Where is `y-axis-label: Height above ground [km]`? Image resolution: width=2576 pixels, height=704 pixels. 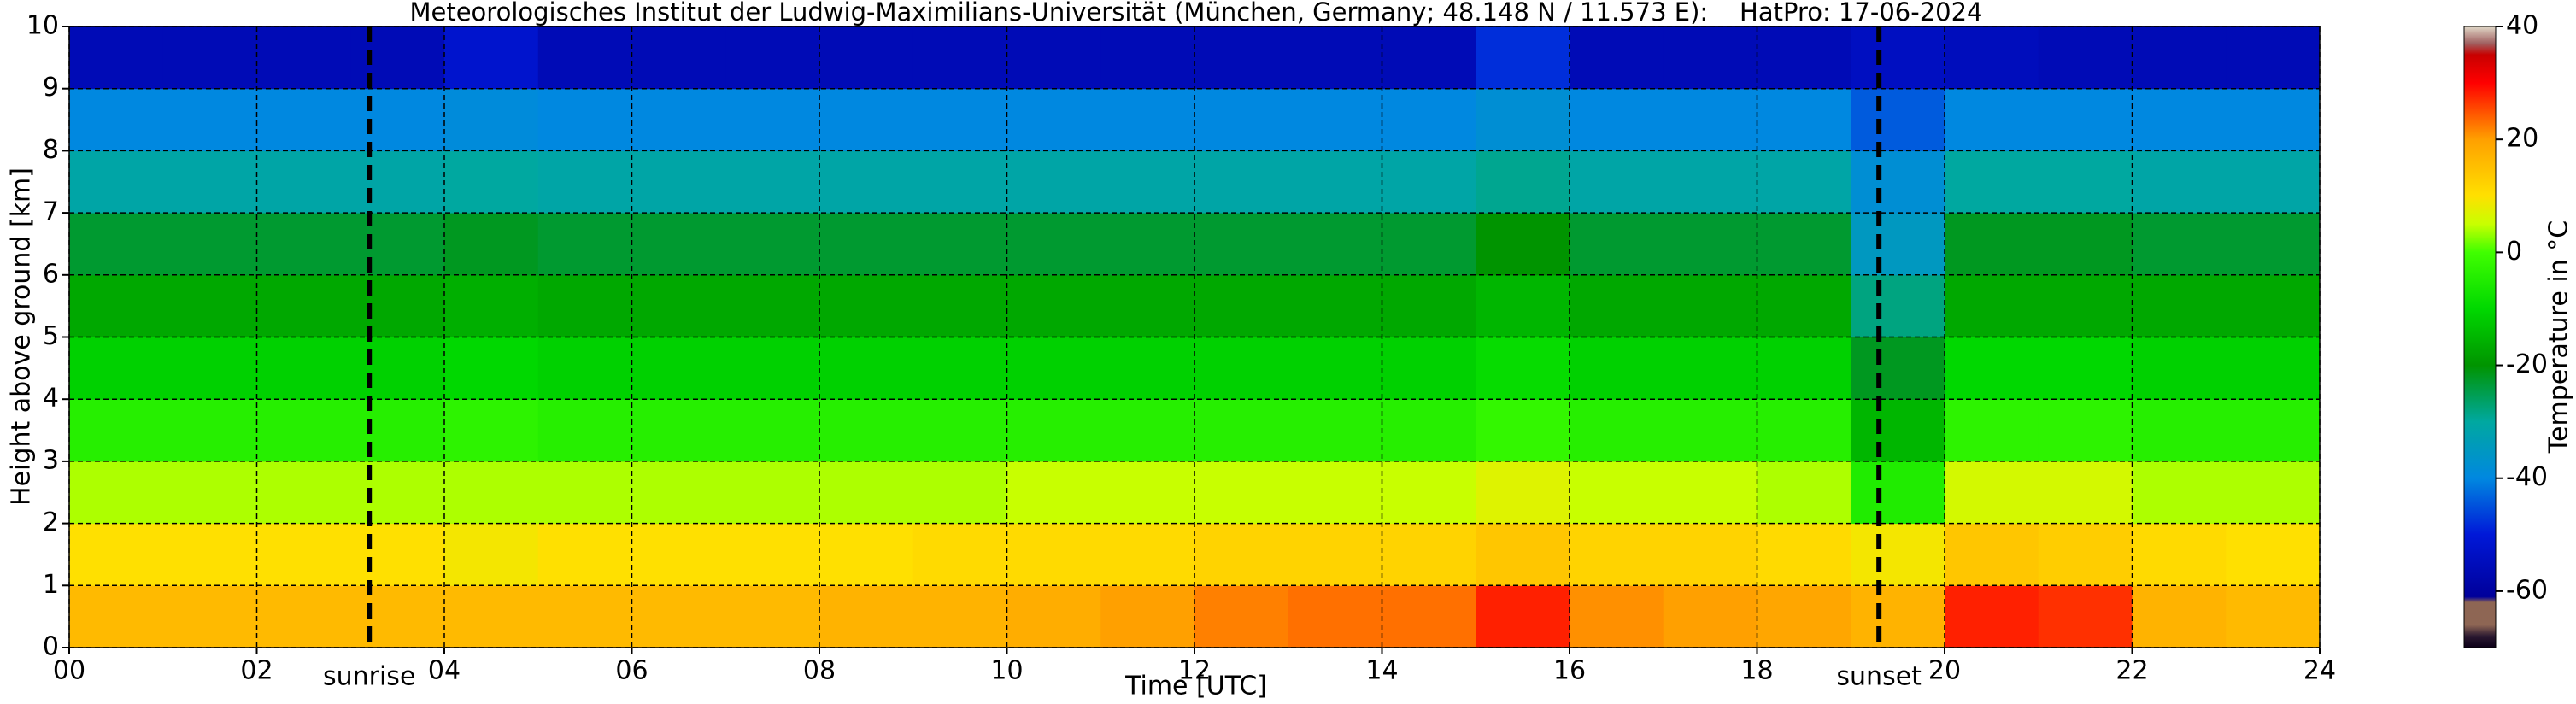 y-axis-label: Height above ground [km] is located at coordinates (22, 336).